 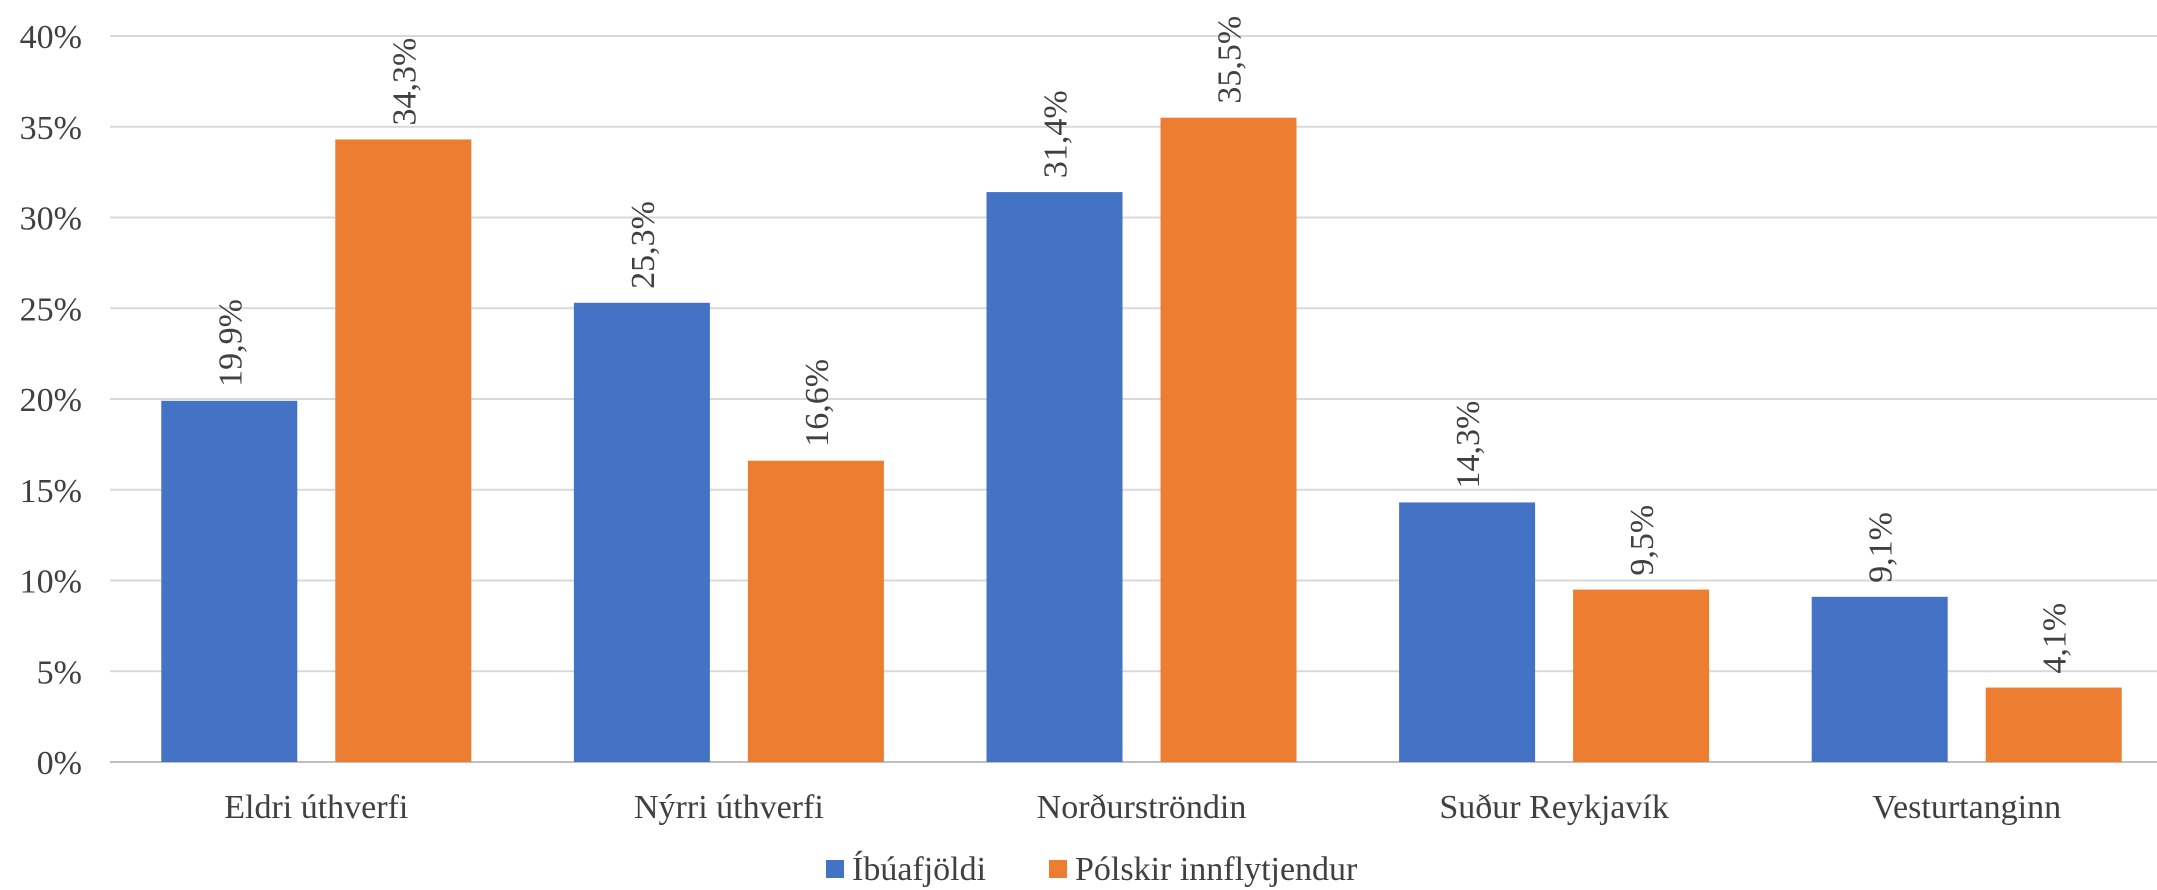 What do you see at coordinates (59, 672) in the screenshot?
I see `y-tick-label: 5%` at bounding box center [59, 672].